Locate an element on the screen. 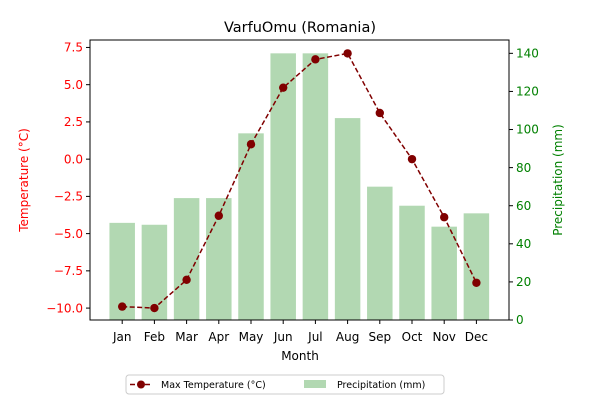 This screenshot has height=404, width=600. precip-bar-oct is located at coordinates (412, 262).